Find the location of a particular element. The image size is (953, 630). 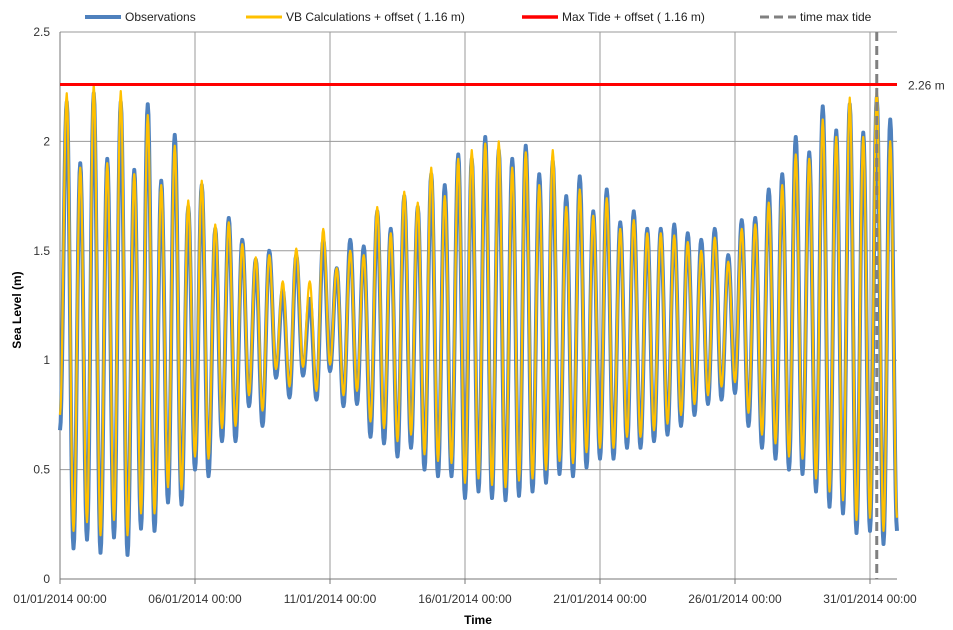

y-axis-title: Sea Level (m) is located at coordinates (17, 309).